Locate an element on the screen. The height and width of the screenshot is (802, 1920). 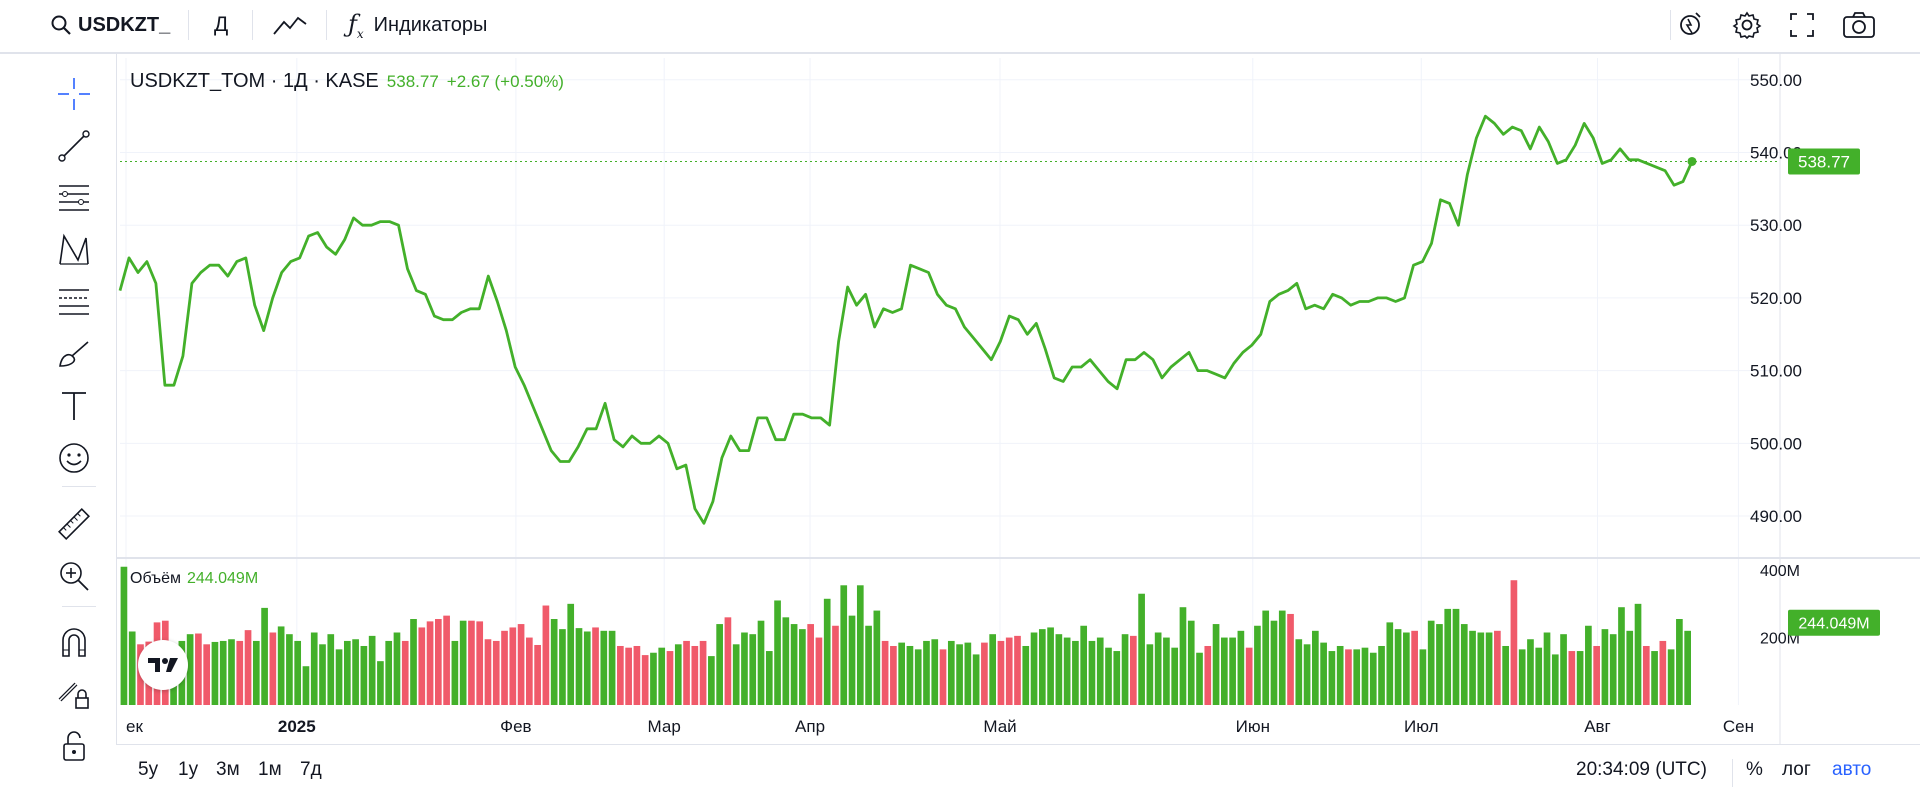
pattern-tool is located at coordinates (74, 250).